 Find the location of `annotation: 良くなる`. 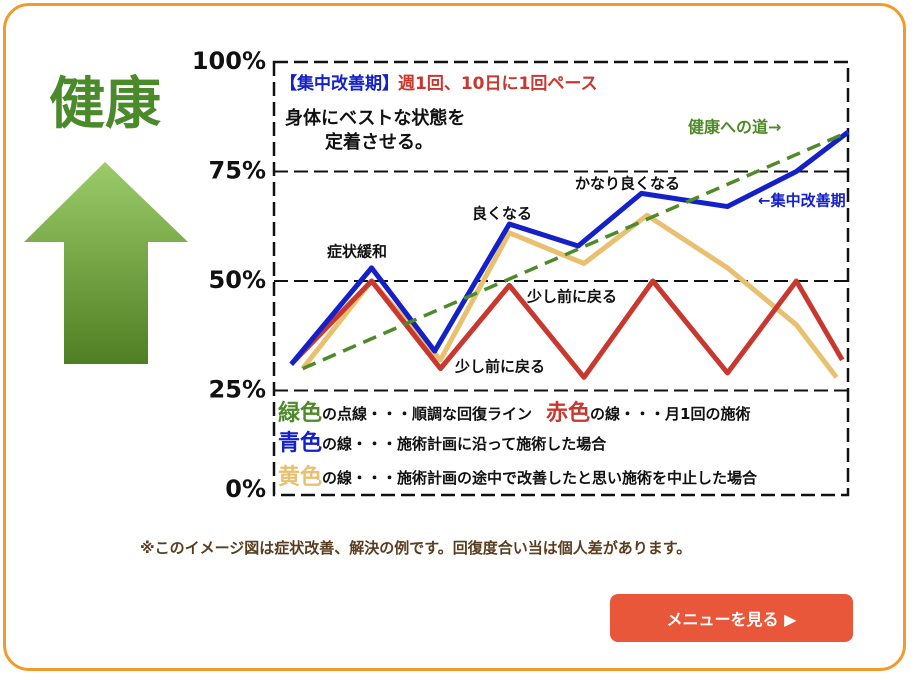

annotation: 良くなる is located at coordinates (502, 214).